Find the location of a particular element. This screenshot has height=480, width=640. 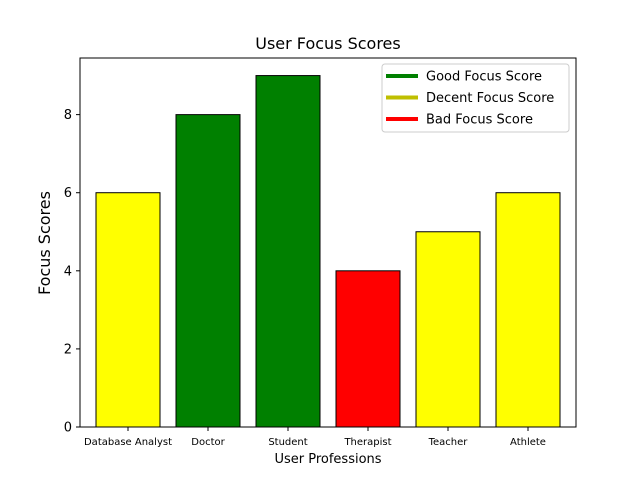

legend-box is located at coordinates (475, 98).